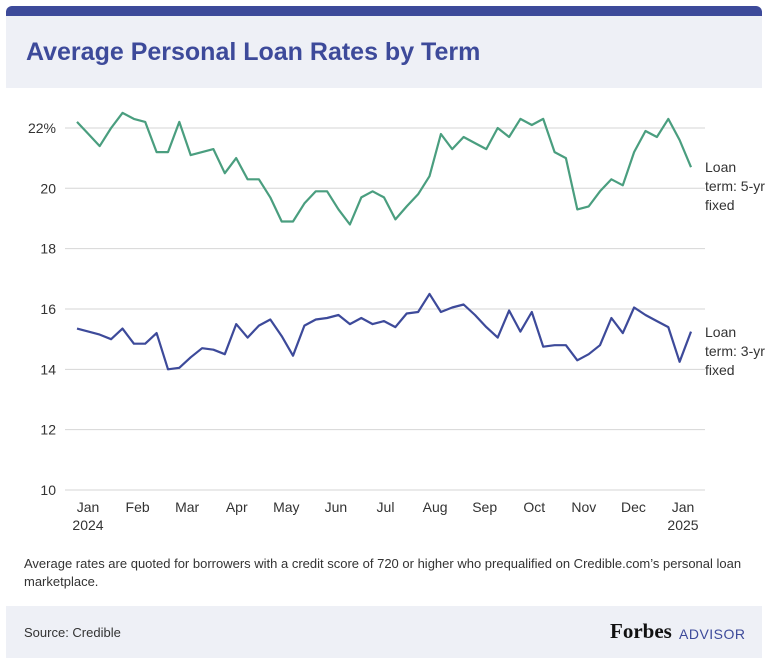 This screenshot has width=768, height=664. I want to click on x-tick-label: Mar, so click(187, 507).